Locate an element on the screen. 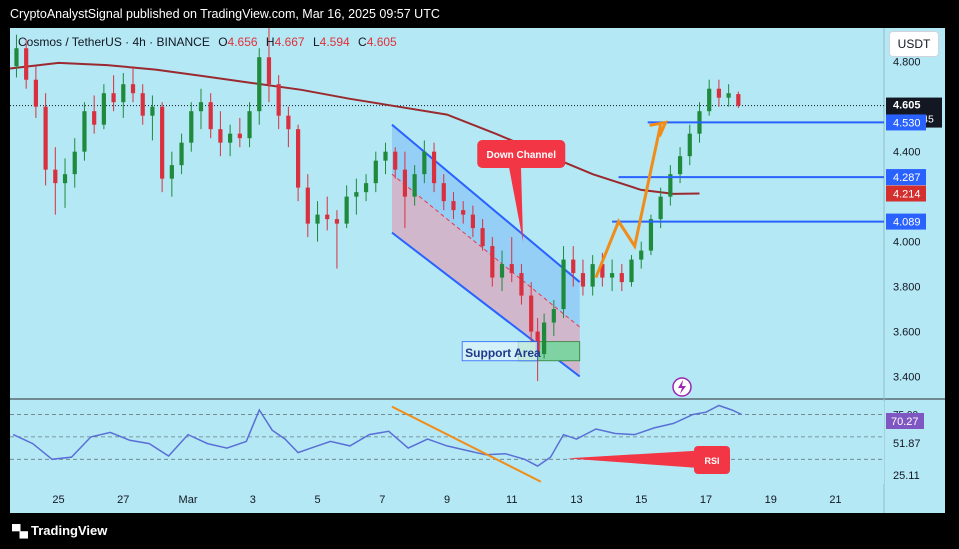  time-tick-label: 5 is located at coordinates (317, 500).